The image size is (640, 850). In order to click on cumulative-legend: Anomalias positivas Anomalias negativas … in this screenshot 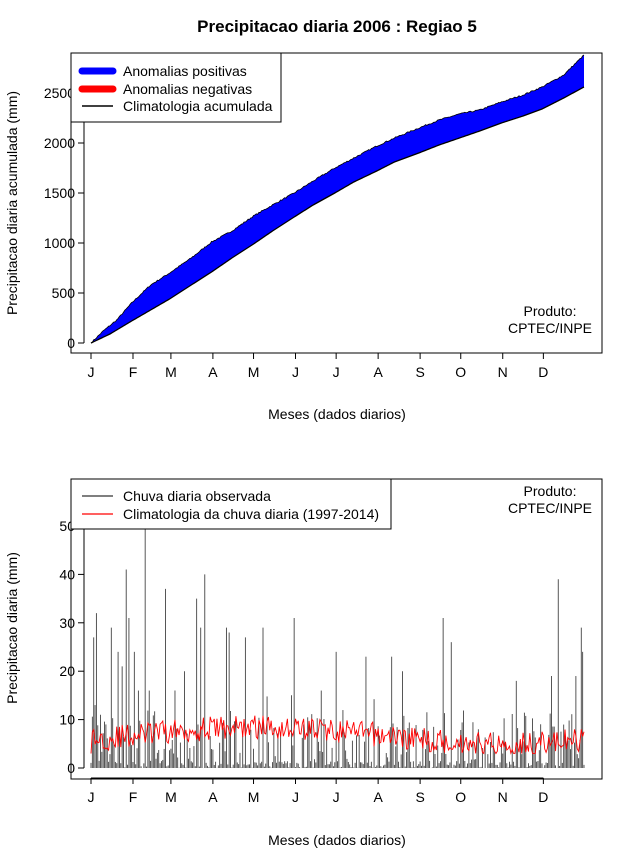, I will do `click(176, 87)`.